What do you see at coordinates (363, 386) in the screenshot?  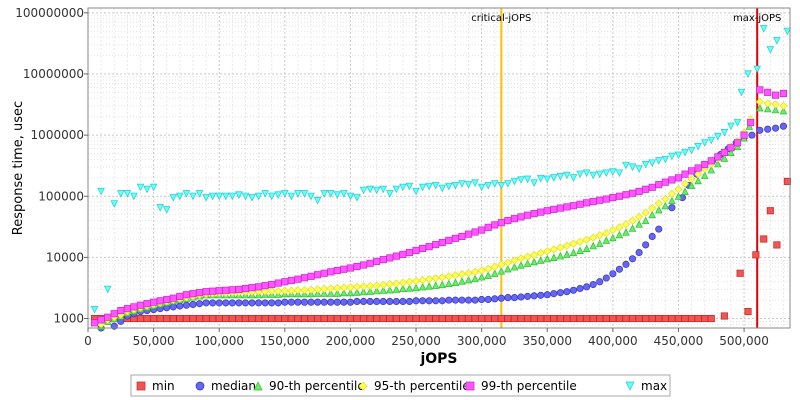 I see `legend-symbol` at bounding box center [363, 386].